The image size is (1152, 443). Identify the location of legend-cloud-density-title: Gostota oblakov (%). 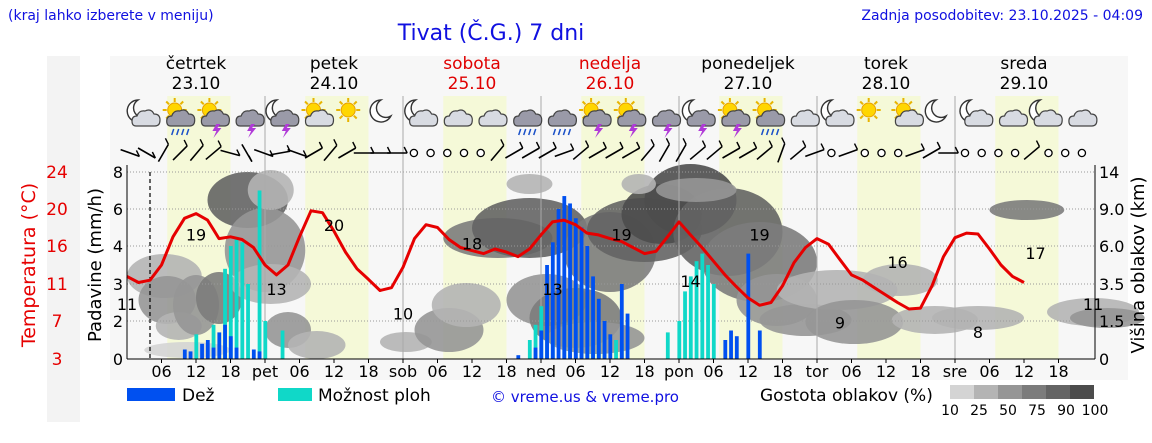
(846, 396).